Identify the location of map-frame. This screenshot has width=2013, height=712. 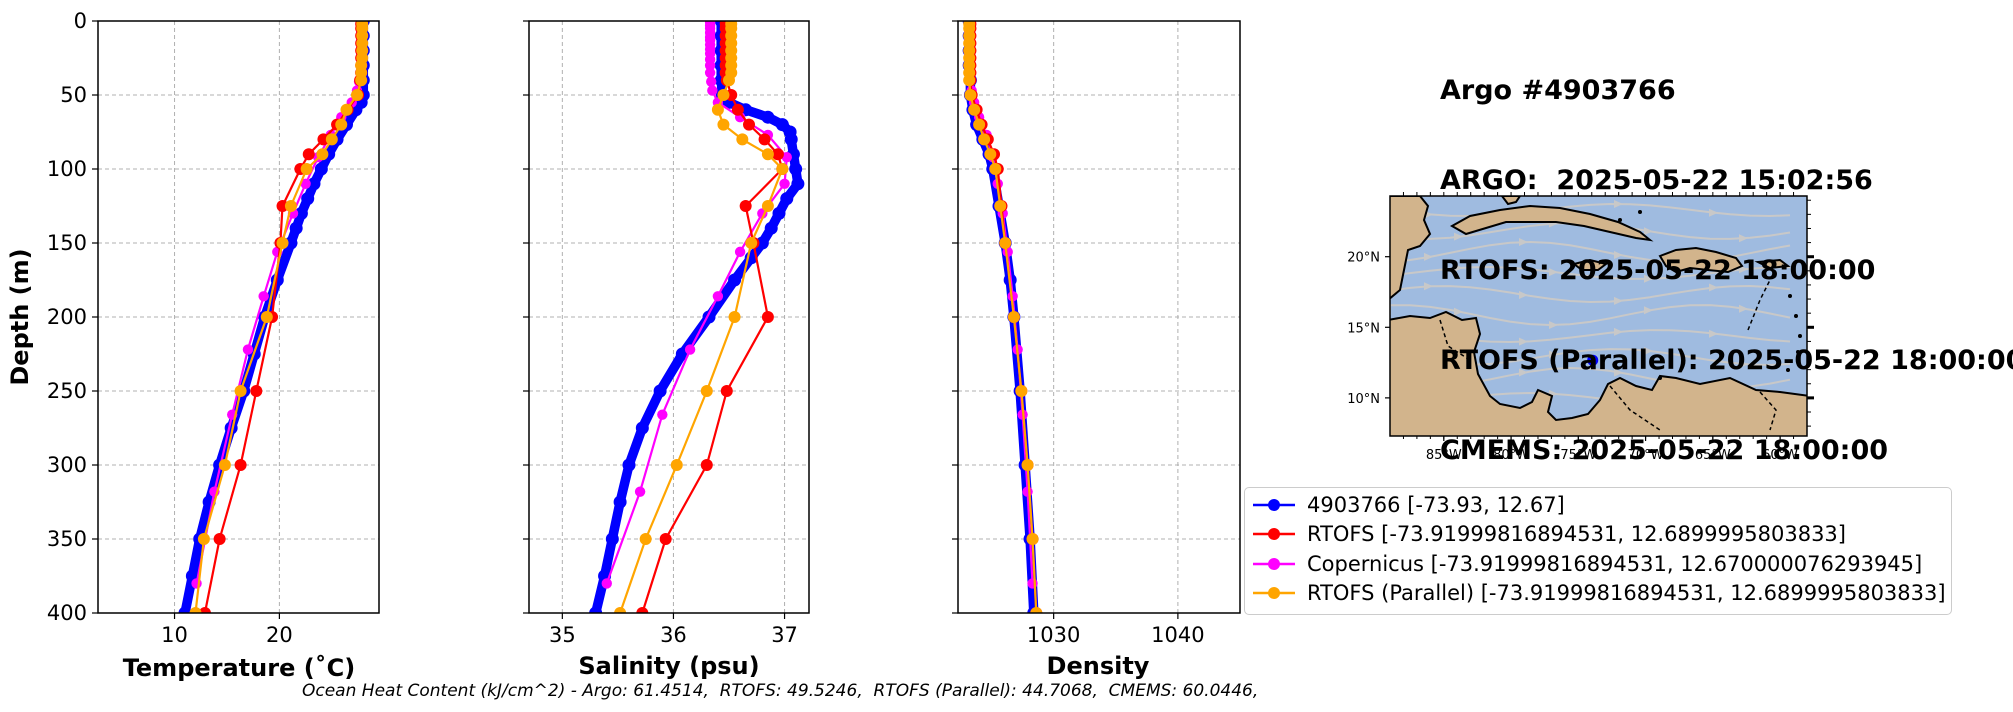
(1598, 316).